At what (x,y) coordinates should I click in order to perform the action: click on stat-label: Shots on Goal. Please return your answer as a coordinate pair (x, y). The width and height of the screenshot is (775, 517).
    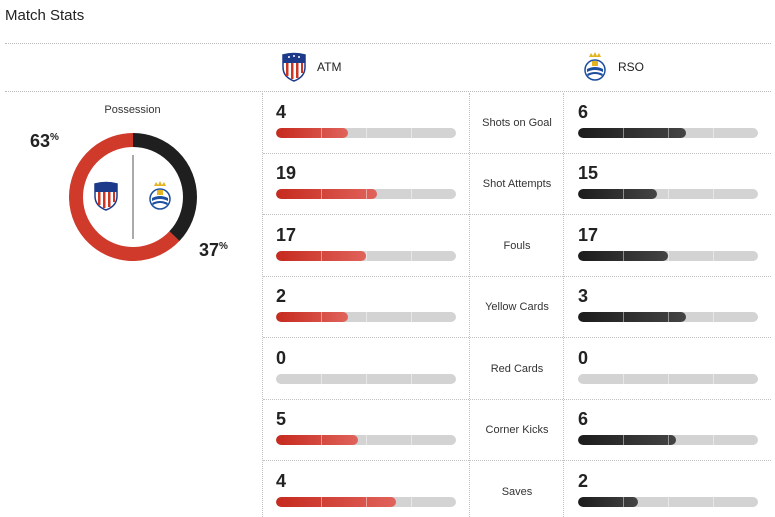
    Looking at the image, I should click on (517, 122).